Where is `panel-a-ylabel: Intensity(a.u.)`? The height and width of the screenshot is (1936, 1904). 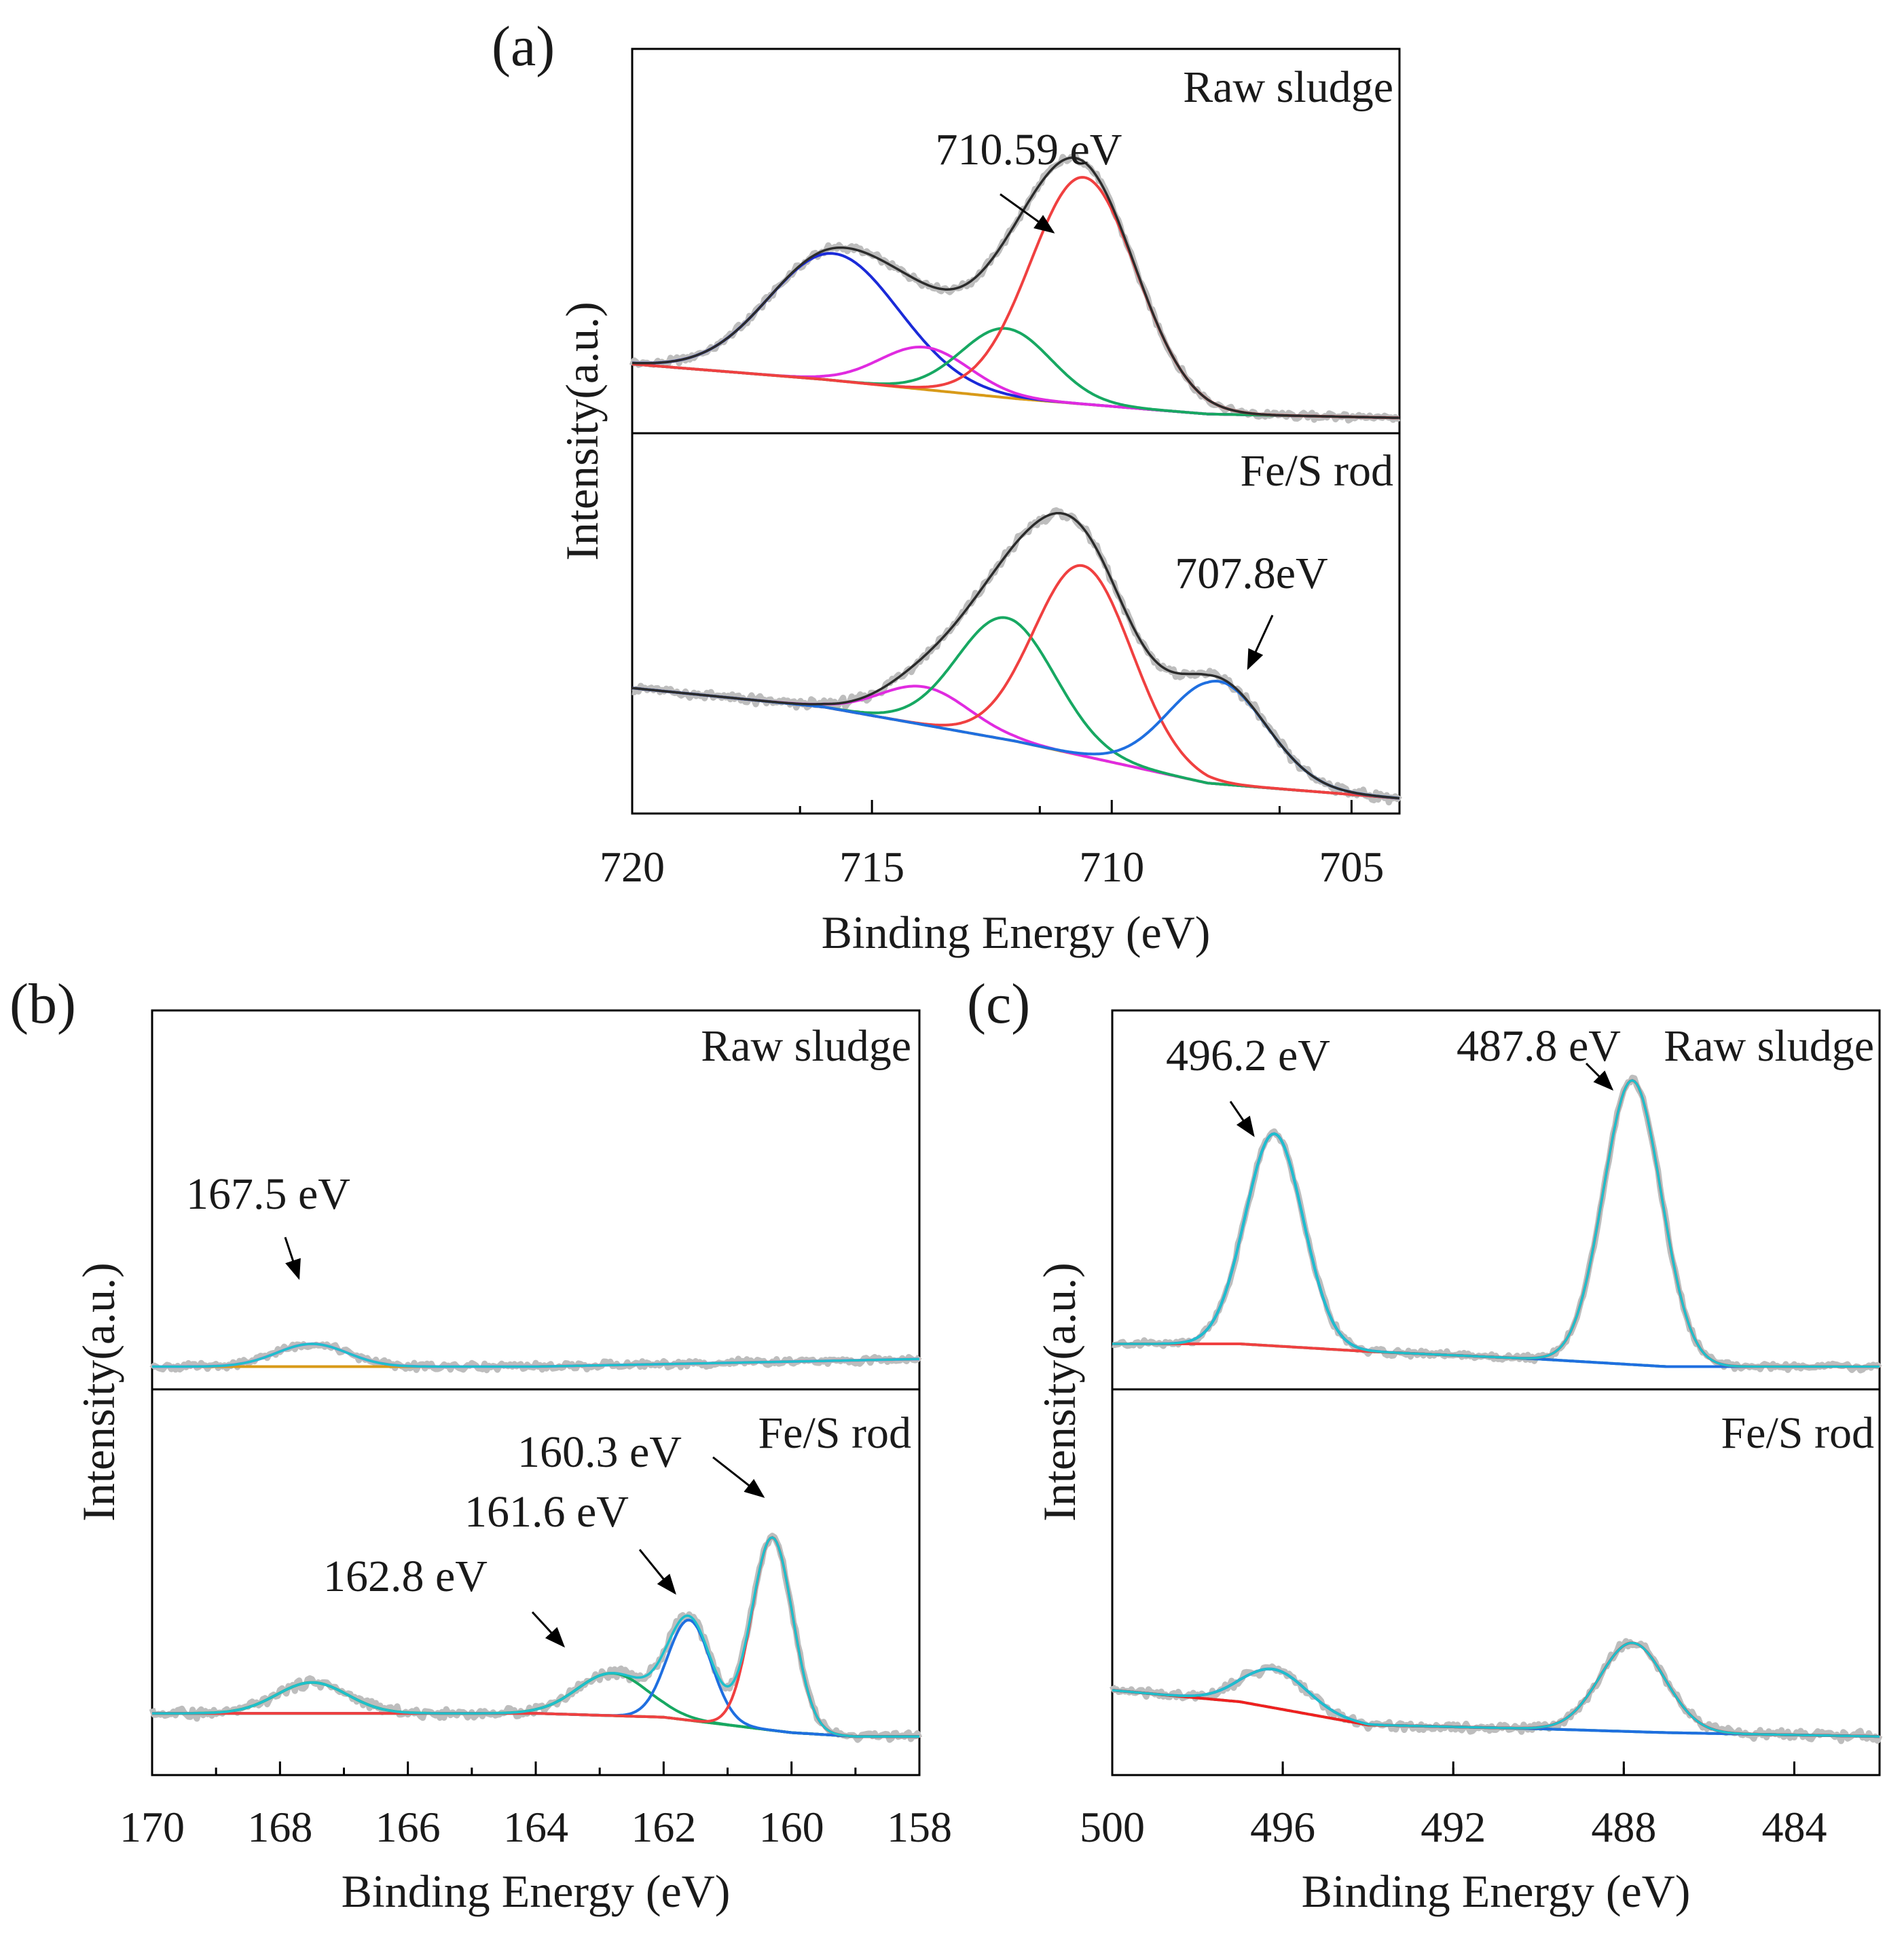 panel-a-ylabel: Intensity(a.u.) is located at coordinates (582, 431).